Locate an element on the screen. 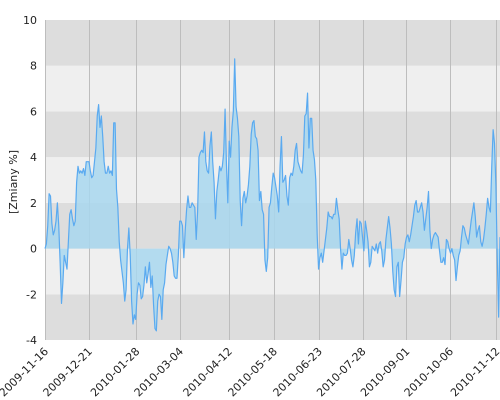 This screenshot has width=500, height=400. y-tick-label: 6 is located at coordinates (33, 111).